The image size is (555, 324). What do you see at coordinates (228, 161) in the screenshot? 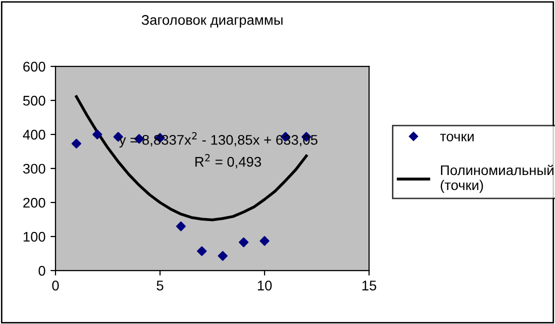
I see `annotation: R$^{2}$ = 0,493` at bounding box center [228, 161].